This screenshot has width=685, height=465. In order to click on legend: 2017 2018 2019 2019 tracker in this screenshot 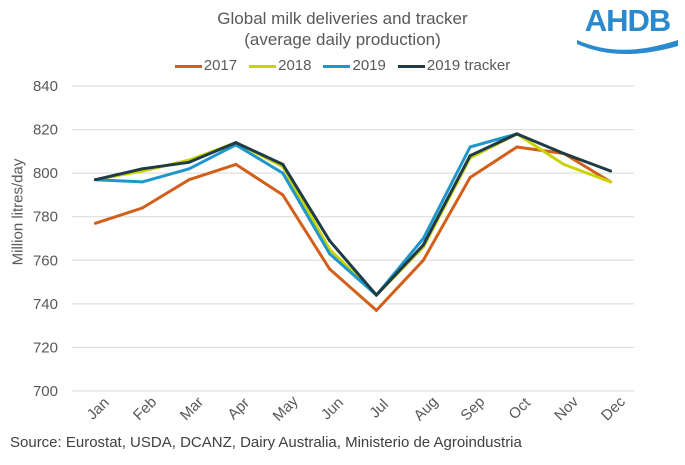, I will do `click(342, 66)`.